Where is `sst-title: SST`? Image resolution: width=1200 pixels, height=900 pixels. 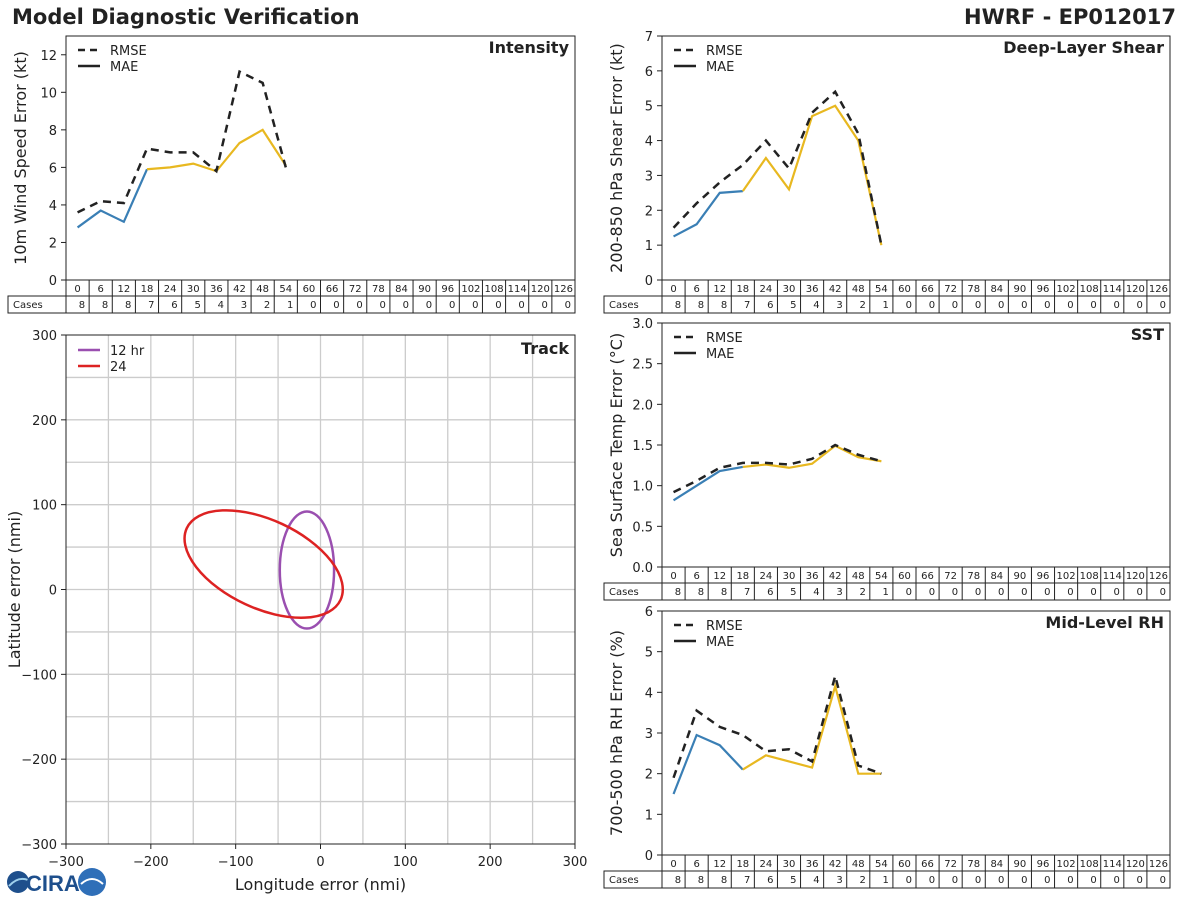
sst-title: SST is located at coordinates (1147, 334).